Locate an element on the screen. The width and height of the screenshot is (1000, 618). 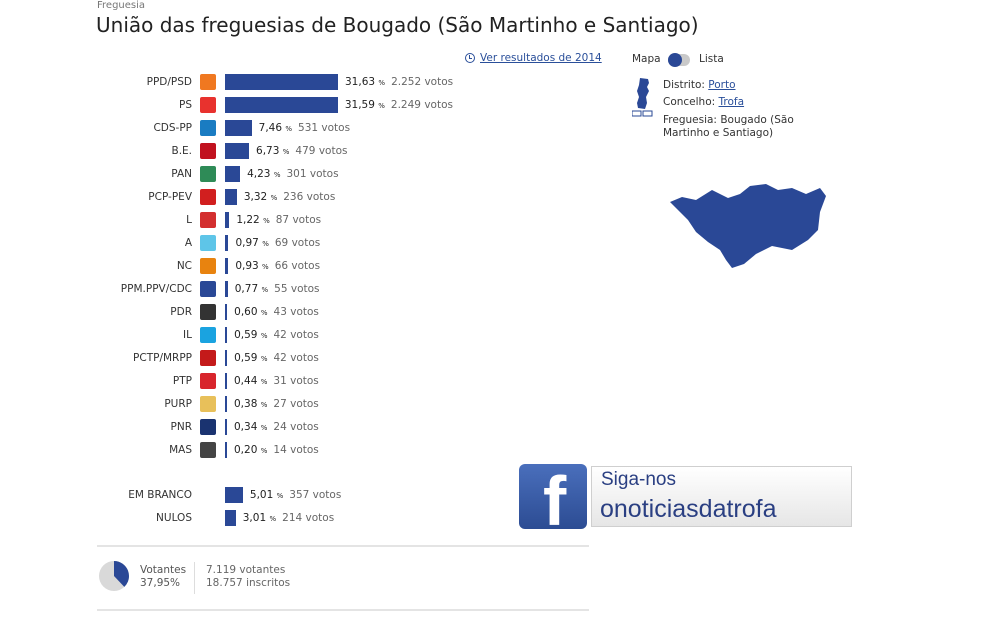
turnout-summary: Votantes 37,95% is located at coordinates (163, 577).